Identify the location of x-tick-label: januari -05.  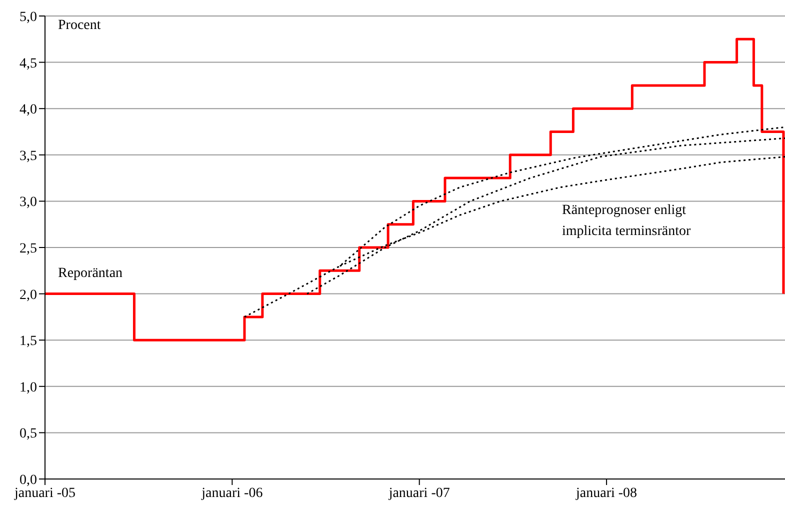
(44, 493).